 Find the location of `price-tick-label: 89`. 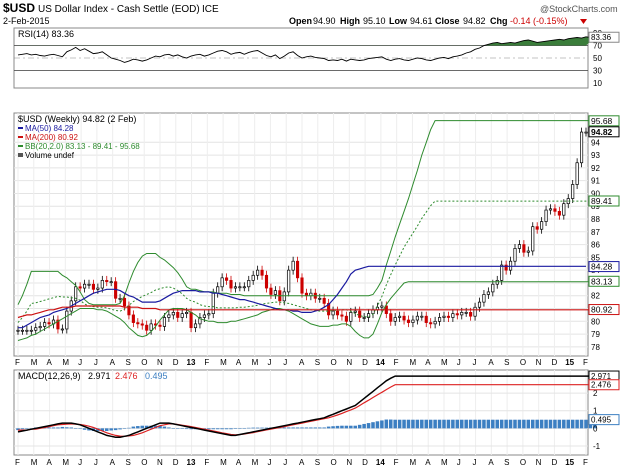

price-tick-label: 89 is located at coordinates (595, 206).